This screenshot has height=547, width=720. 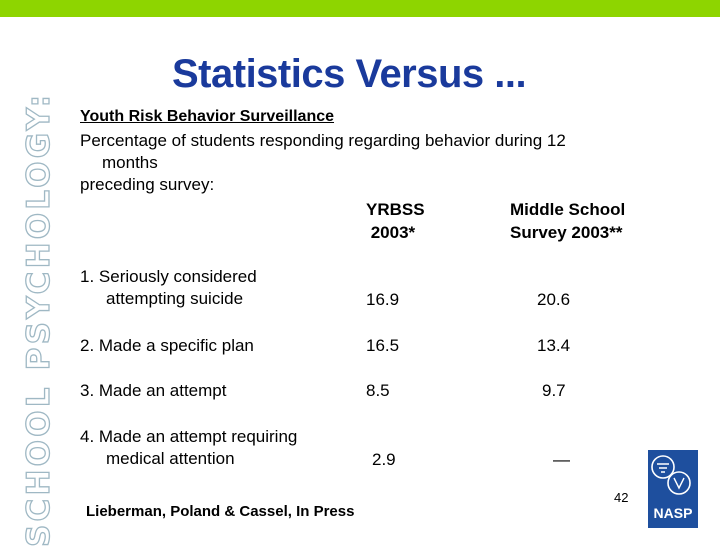 I want to click on table-cell-yrbss: 8.5, so click(x=378, y=390).